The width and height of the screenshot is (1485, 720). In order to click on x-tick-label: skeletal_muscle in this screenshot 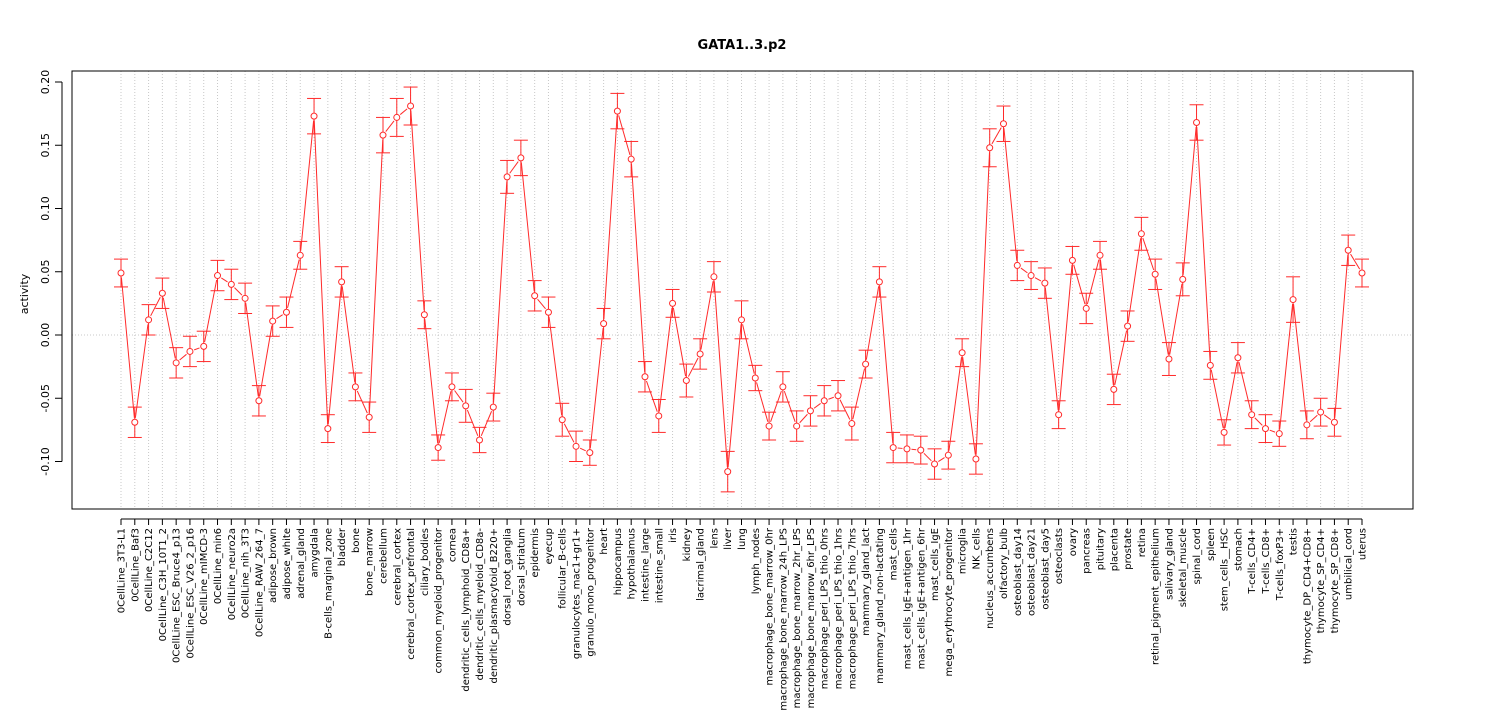, I will do `click(1183, 567)`.